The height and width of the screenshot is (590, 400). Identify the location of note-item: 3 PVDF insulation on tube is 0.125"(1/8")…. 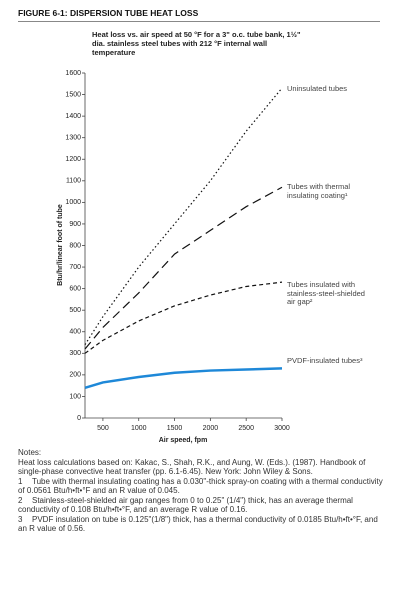
(203, 524).